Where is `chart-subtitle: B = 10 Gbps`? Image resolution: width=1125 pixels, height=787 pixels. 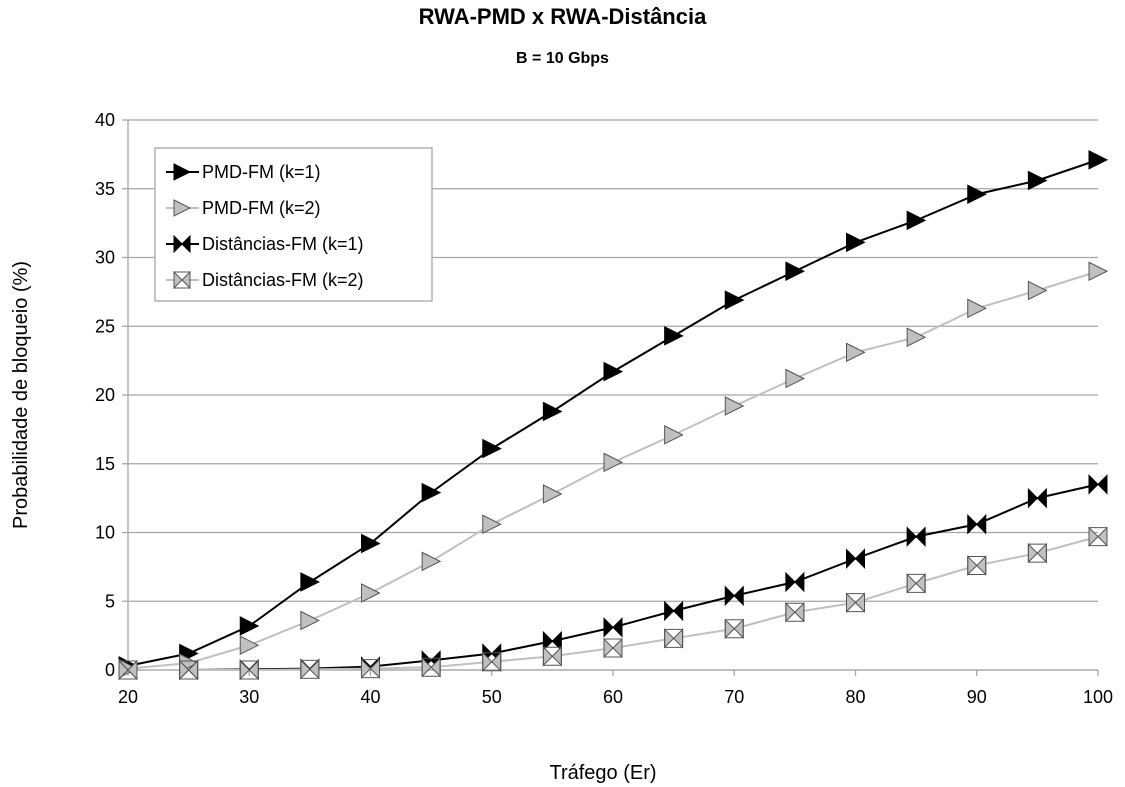
chart-subtitle: B = 10 Gbps is located at coordinates (562, 58).